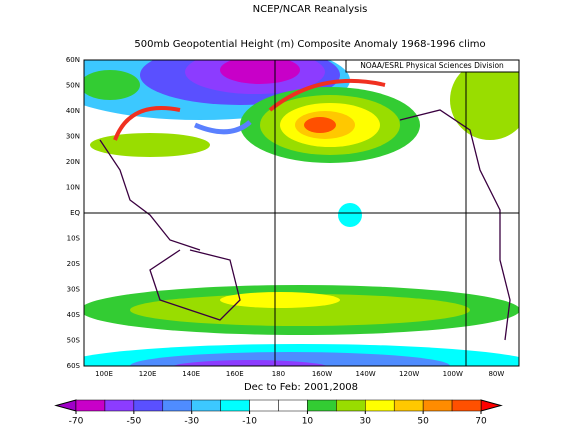 This screenshot has width=565, height=437. What do you see at coordinates (76, 422) in the screenshot?
I see `colorbar-label: -70` at bounding box center [76, 422].